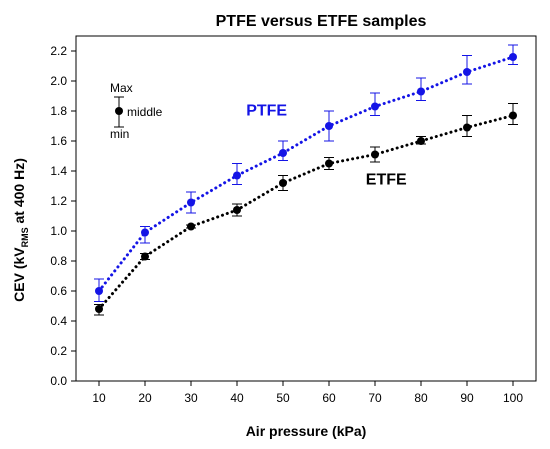 Image resolution: width=550 pixels, height=449 pixels. I want to click on error-bar-key: Max middle min, so click(136, 111).